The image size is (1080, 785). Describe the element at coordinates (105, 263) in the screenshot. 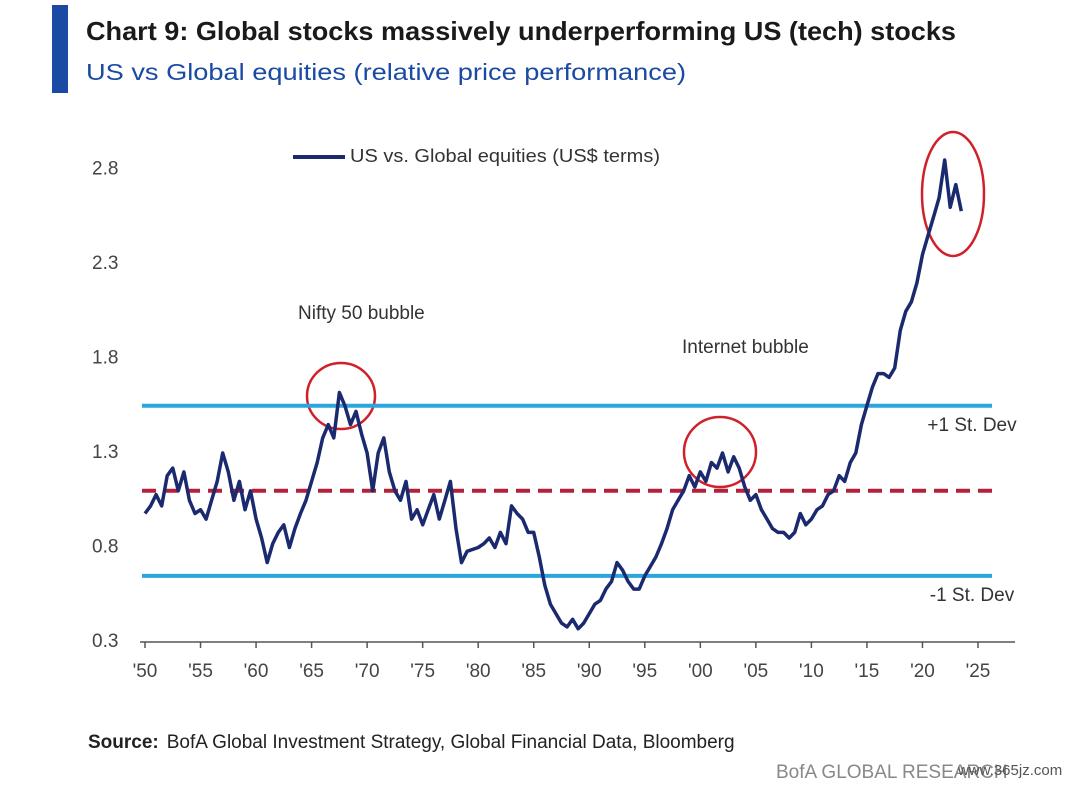

I see `y-tick-label: 2.3` at that location.